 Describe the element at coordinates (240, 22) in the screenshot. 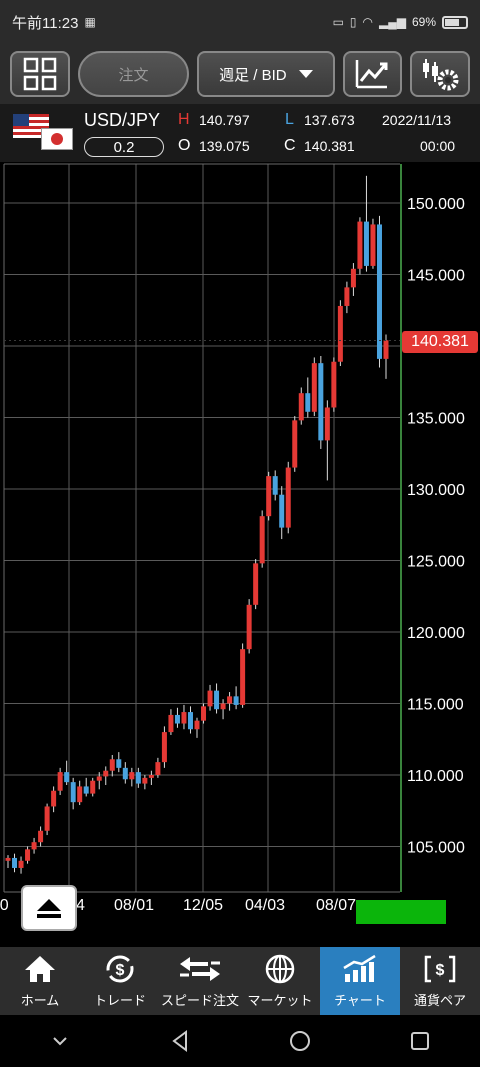

I see `status-bar: 午前11:23 ▦ ▭ ▯ ◠ ▂▄▆ 69%` at that location.